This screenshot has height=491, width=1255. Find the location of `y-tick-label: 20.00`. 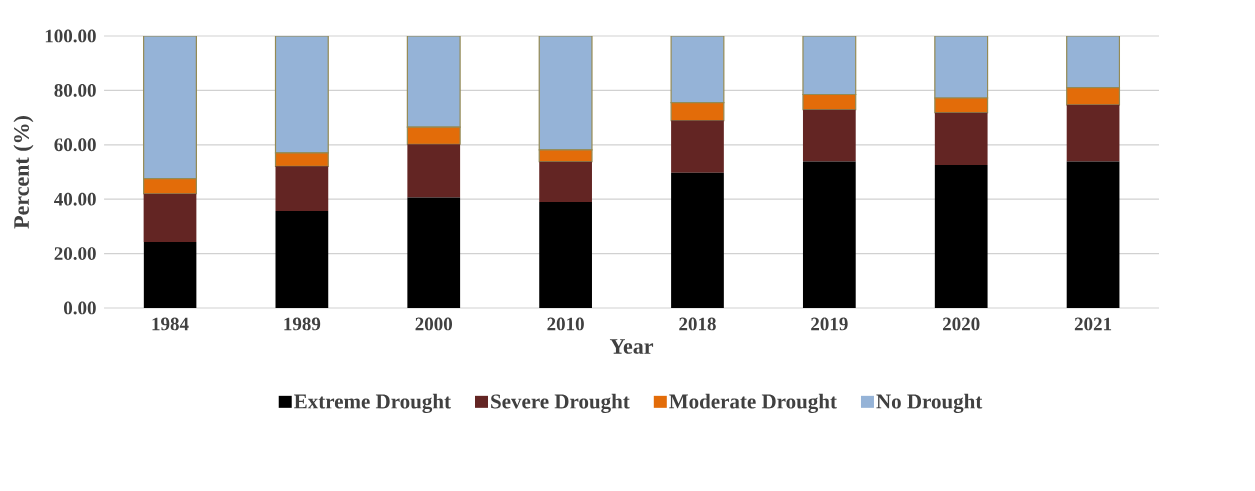

y-tick-label: 20.00 is located at coordinates (75, 254).